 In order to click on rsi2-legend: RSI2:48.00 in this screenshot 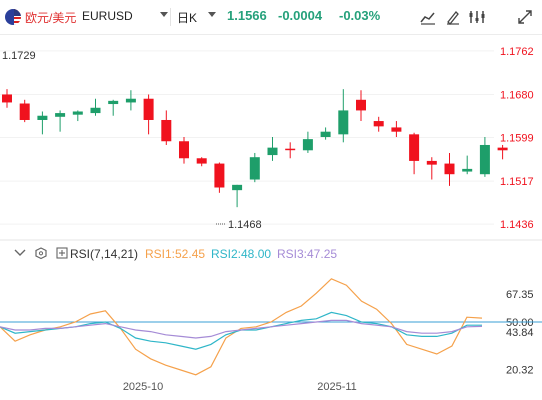, I will do `click(241, 254)`.